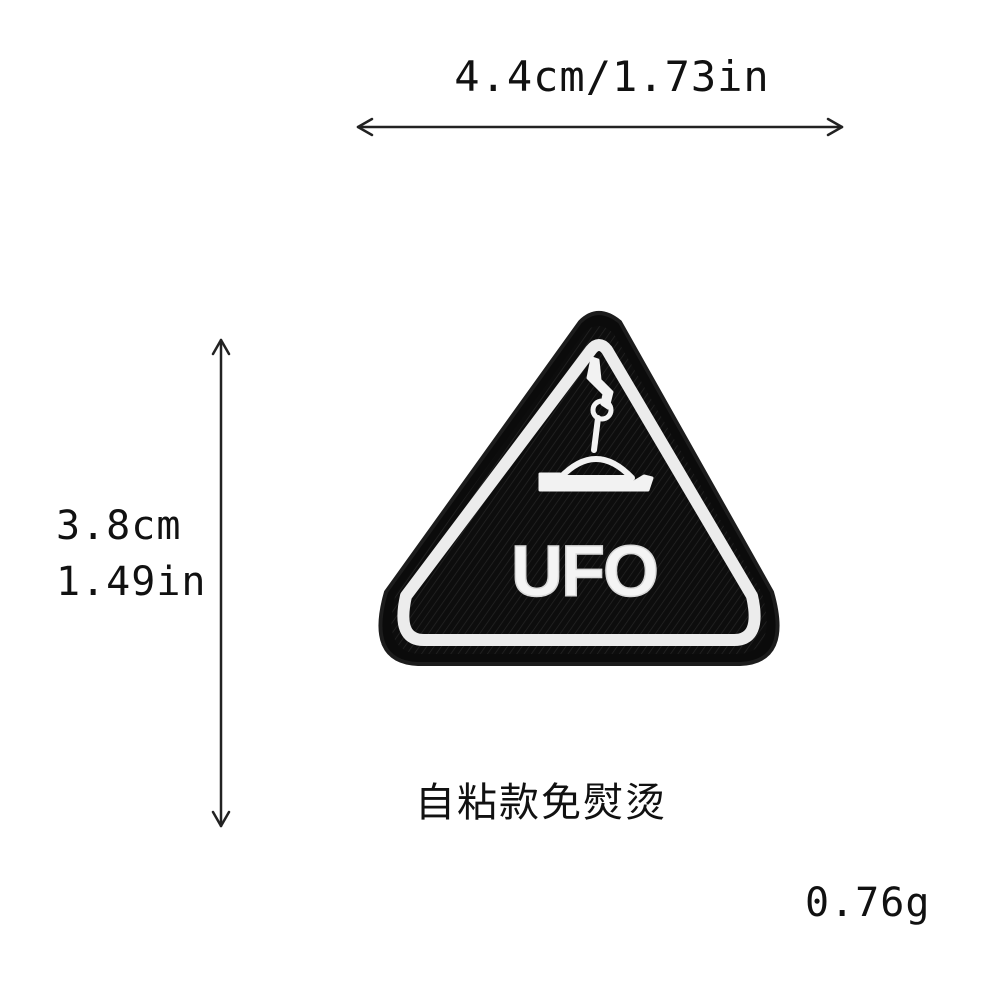 This screenshot has height=1000, width=1000. I want to click on patch-text: UFO, so click(584, 572).